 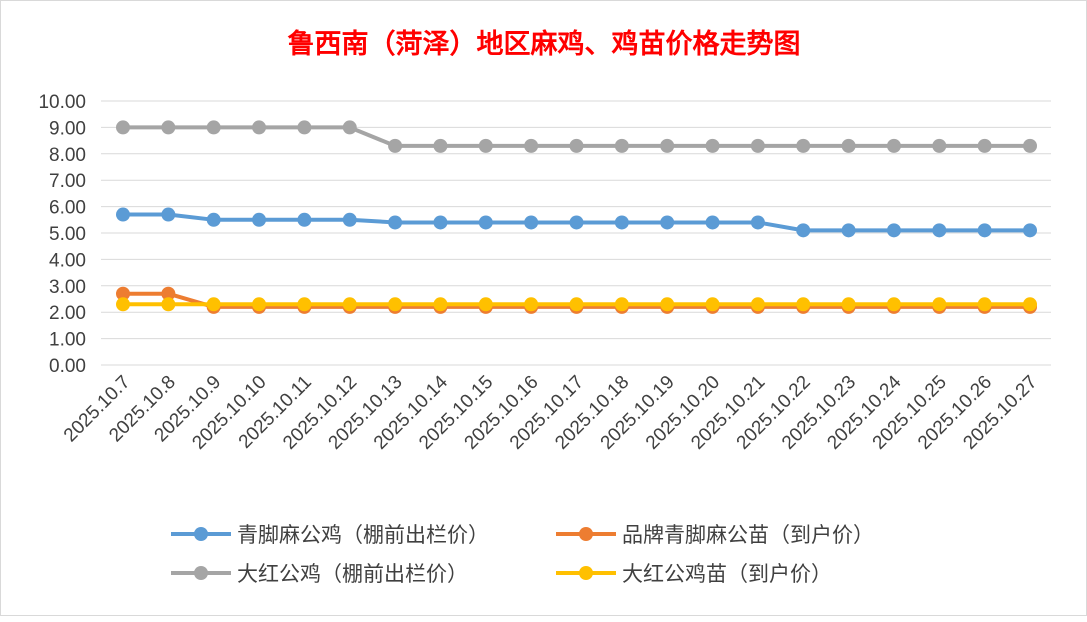 I want to click on legend-item: 品牌青脚麻公苗（到户价）, so click(x=715, y=535).